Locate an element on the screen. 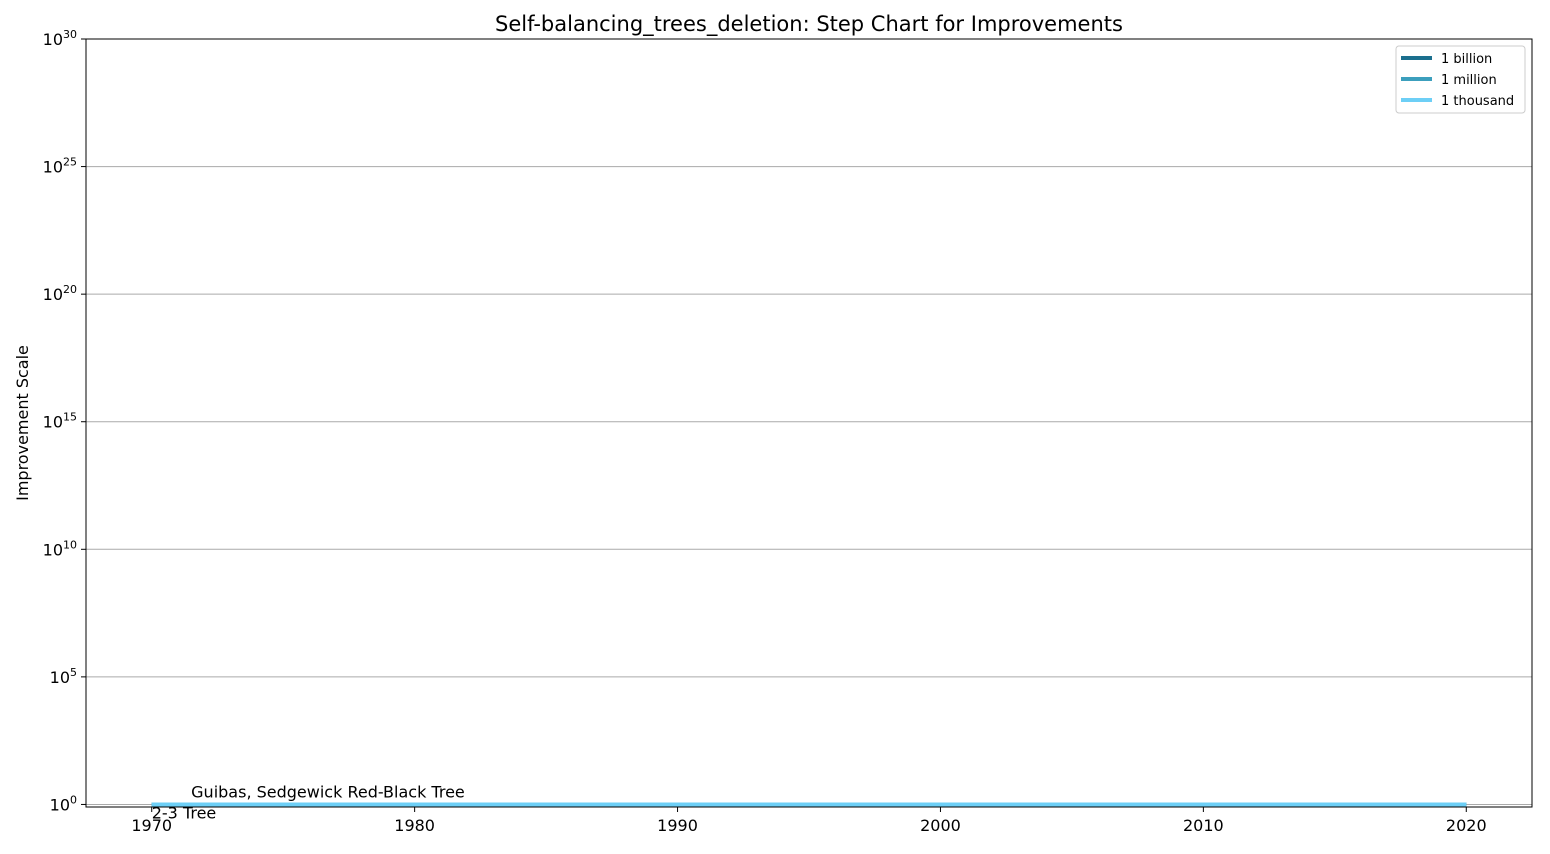 The height and width of the screenshot is (854, 1550). legend-box is located at coordinates (1460, 79).